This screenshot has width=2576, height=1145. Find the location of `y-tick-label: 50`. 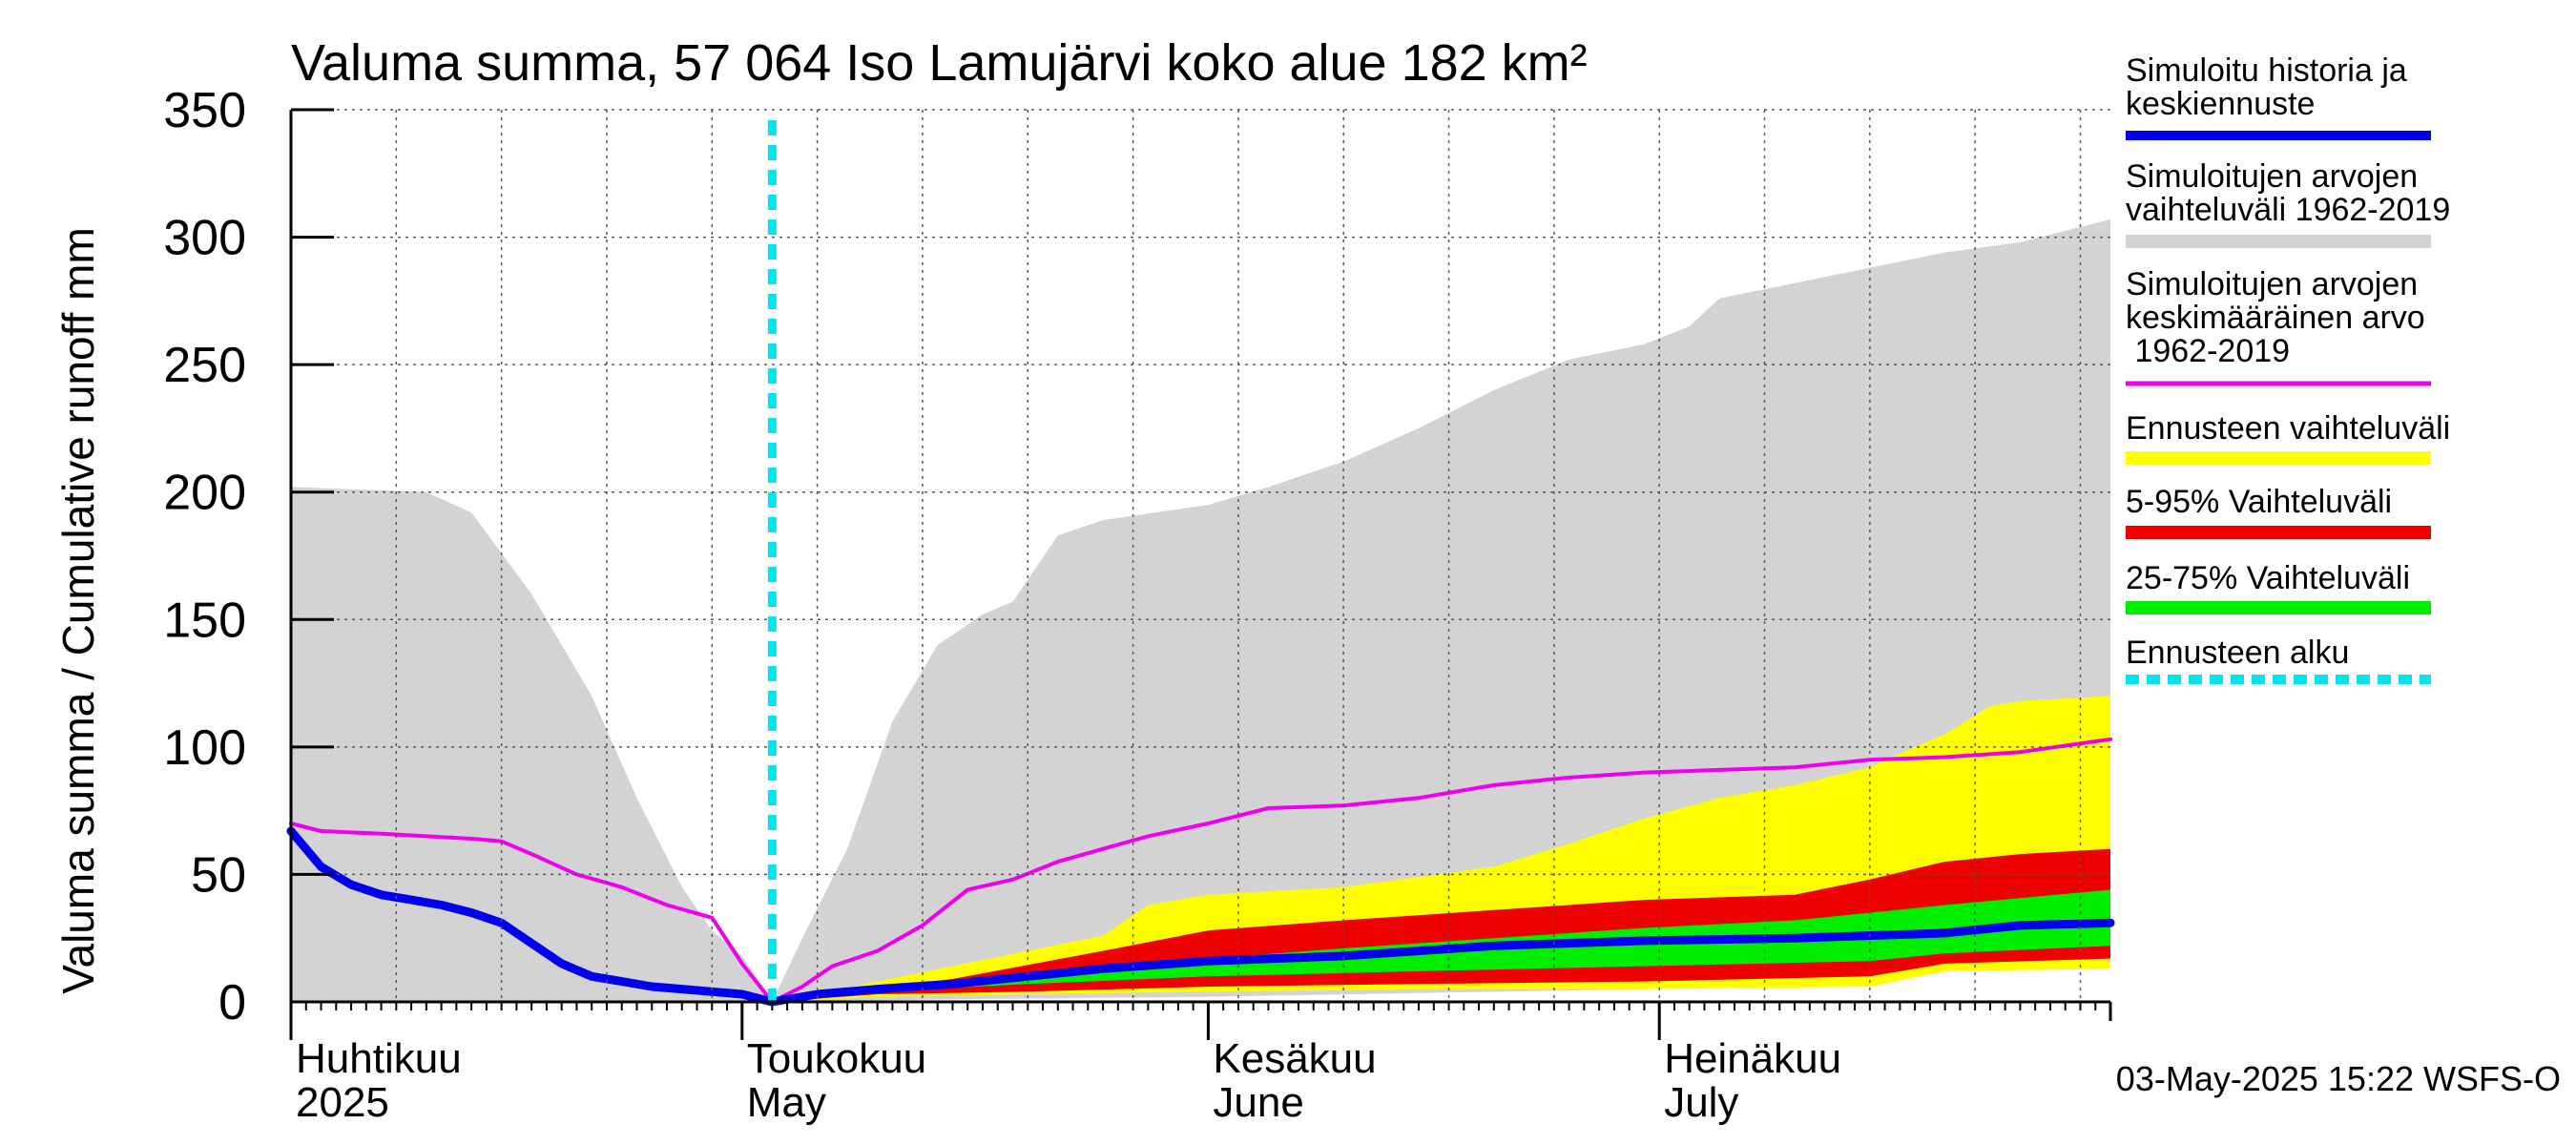

y-tick-label: 50 is located at coordinates (218, 875).